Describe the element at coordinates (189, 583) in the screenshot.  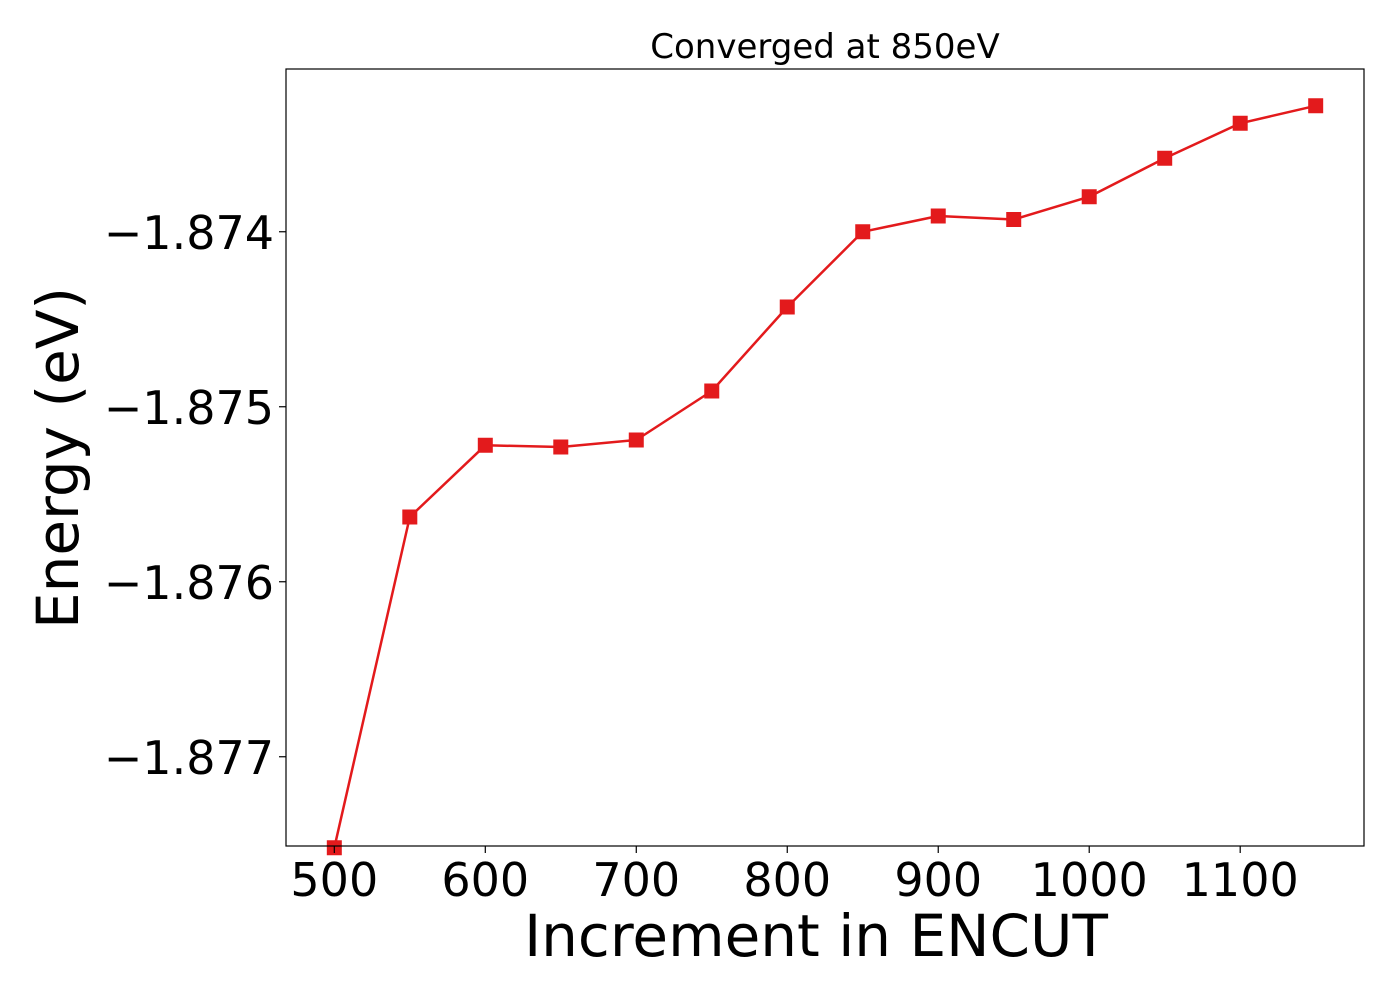
I see `y-tick-label: −1.876` at that location.